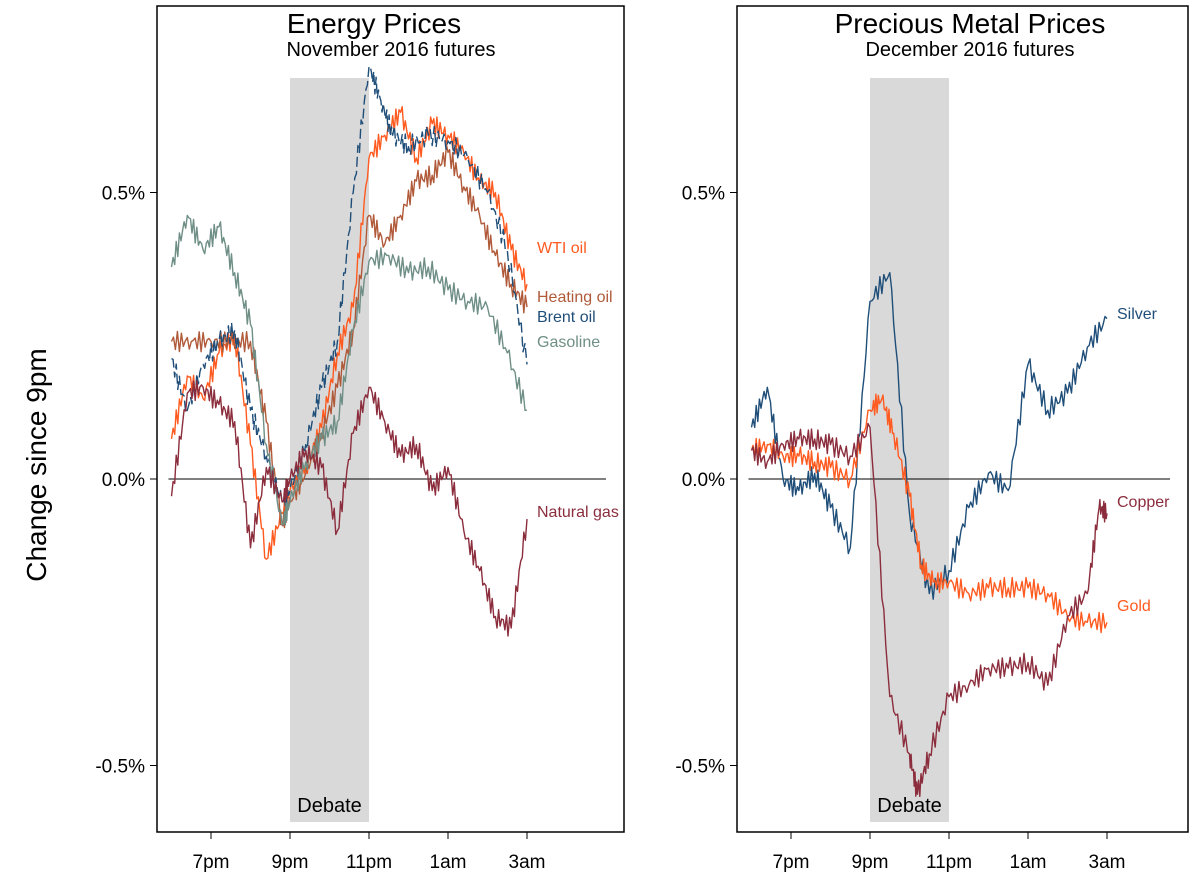 Image resolution: width=1197 pixels, height=879 pixels. I want to click on series-label-gold: Gold, so click(1134, 606).